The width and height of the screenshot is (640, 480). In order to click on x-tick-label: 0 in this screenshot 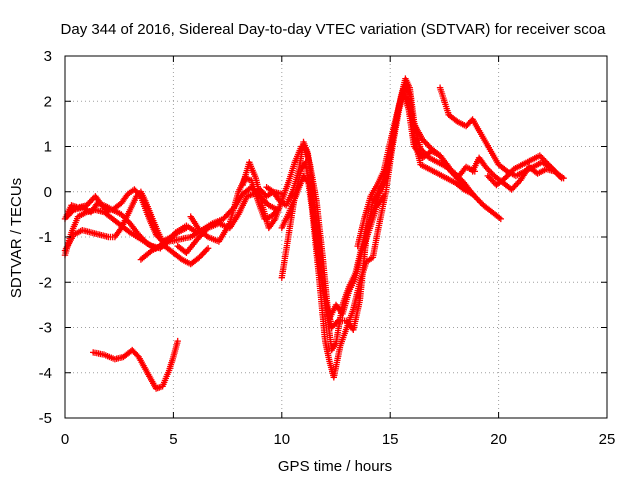, I will do `click(65, 439)`.